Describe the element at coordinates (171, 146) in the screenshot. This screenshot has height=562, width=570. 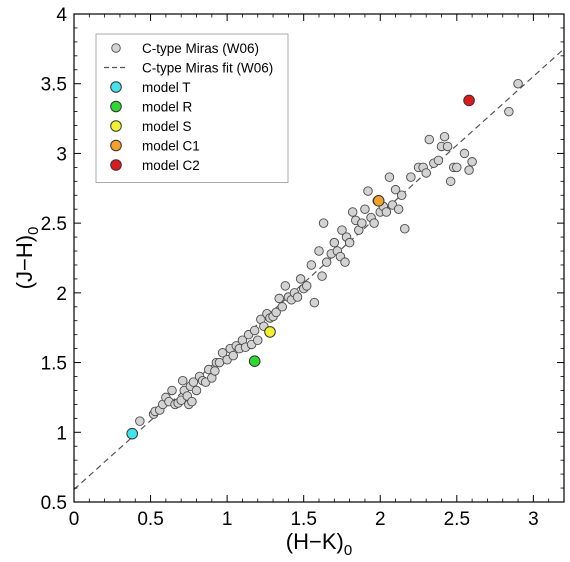
I see `legend-label: model C1` at that location.